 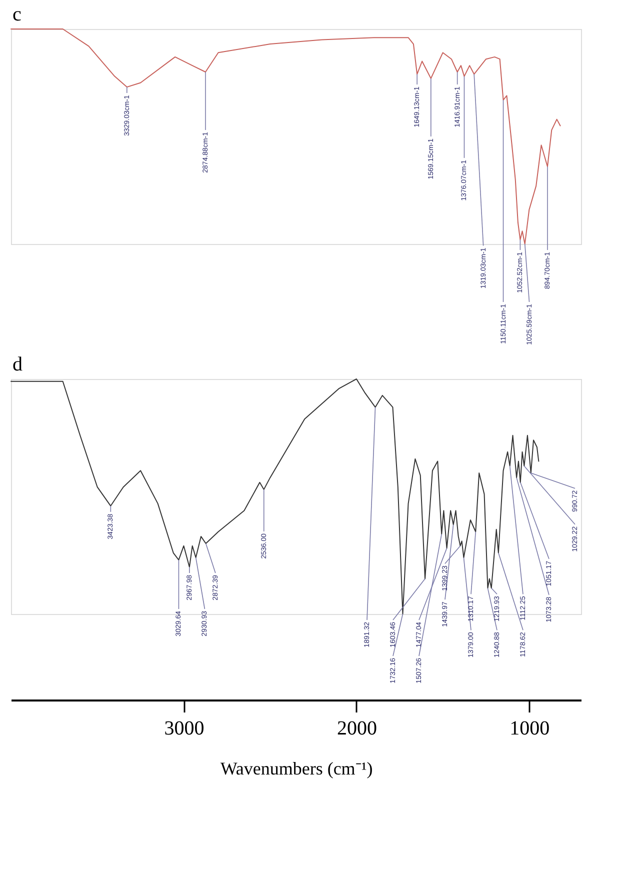 I want to click on x-tick-label: 2000, so click(x=356, y=729).